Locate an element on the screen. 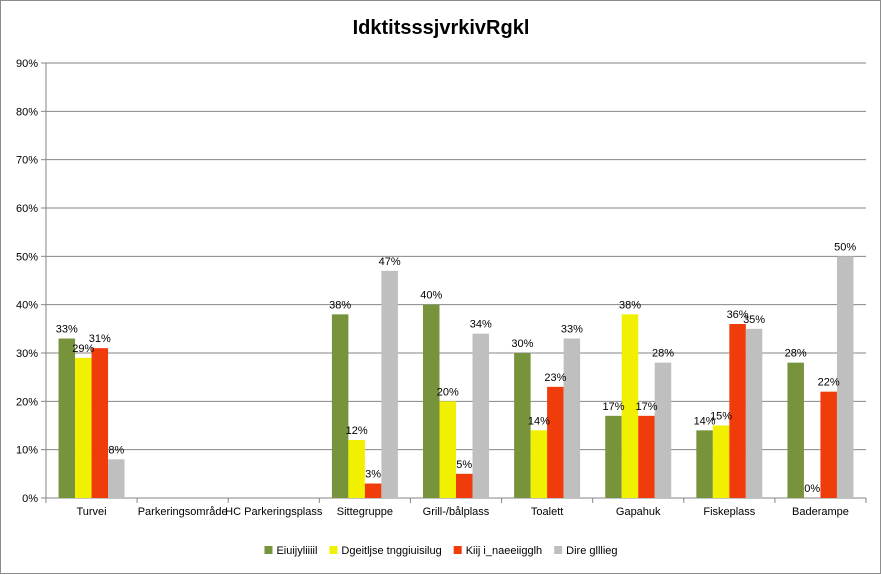 Image resolution: width=881 pixels, height=575 pixels. legend-label: Kiij i_naeeiigglh is located at coordinates (504, 551).